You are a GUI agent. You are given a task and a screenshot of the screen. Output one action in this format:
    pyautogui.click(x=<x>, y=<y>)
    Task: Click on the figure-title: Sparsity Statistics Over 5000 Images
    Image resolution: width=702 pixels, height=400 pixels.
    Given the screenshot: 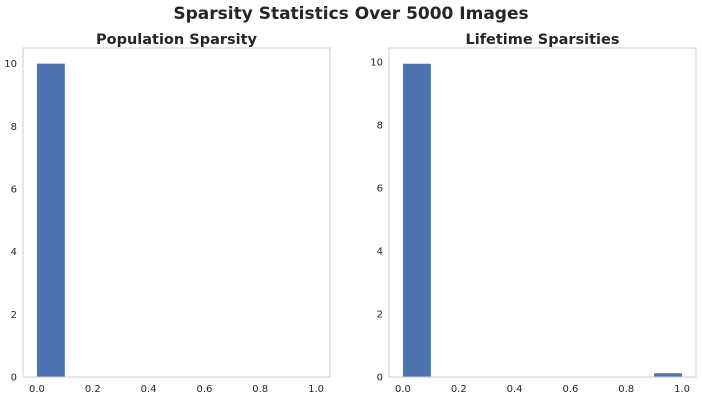 What is the action you would take?
    pyautogui.click(x=351, y=14)
    